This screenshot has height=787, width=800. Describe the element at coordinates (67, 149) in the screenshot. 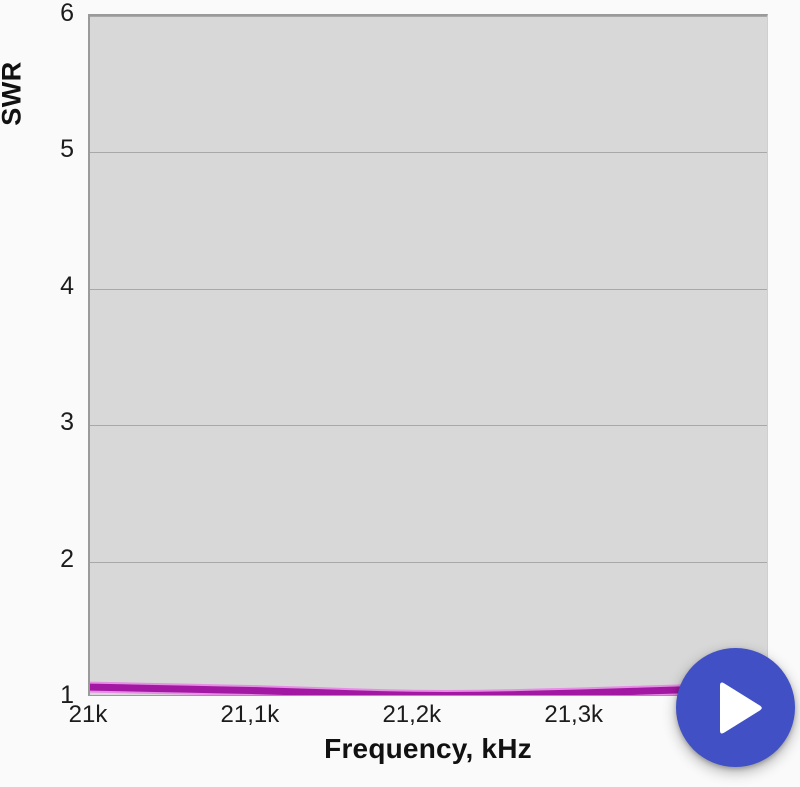

I see `y-tick-label: 5` at that location.